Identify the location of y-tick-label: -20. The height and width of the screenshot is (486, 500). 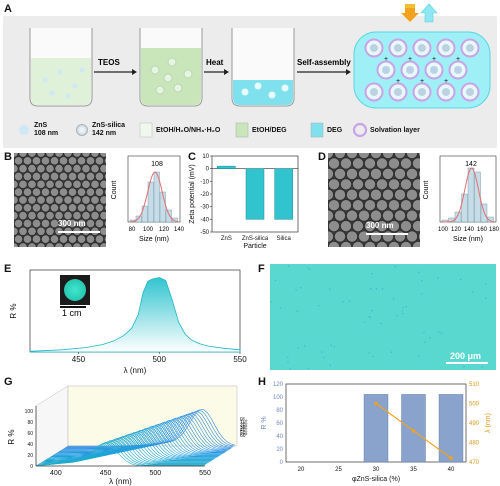
(204, 195).